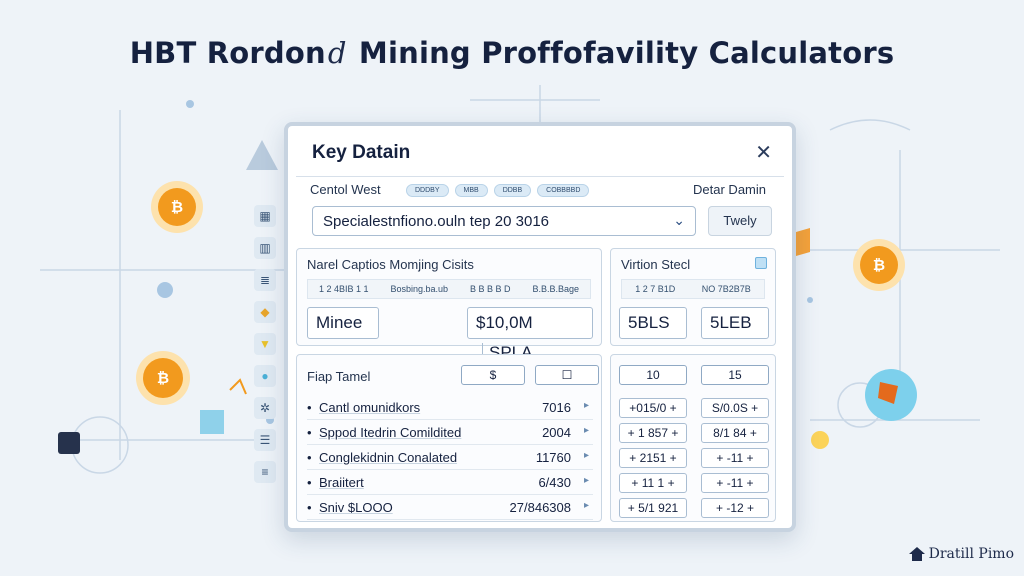  I want to click on list-item: • Conglekidnin Conalated 11760 ▸, so click(450, 457).